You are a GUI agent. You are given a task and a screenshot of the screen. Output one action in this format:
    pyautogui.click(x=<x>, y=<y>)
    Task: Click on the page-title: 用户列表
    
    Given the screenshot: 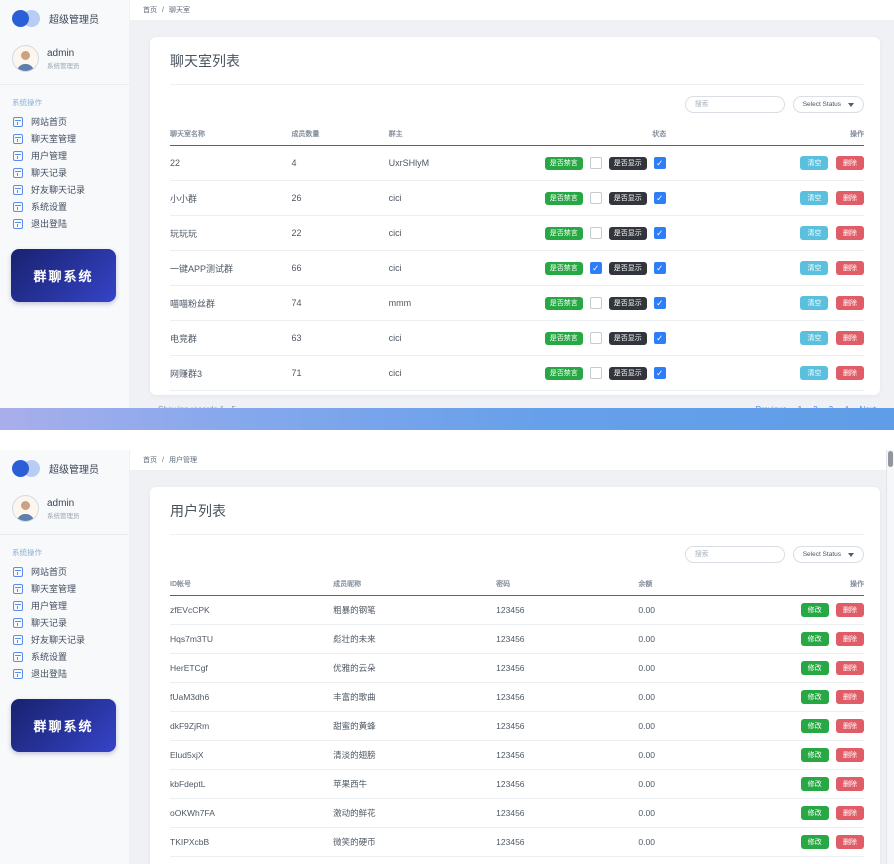 What is the action you would take?
    pyautogui.click(x=517, y=518)
    